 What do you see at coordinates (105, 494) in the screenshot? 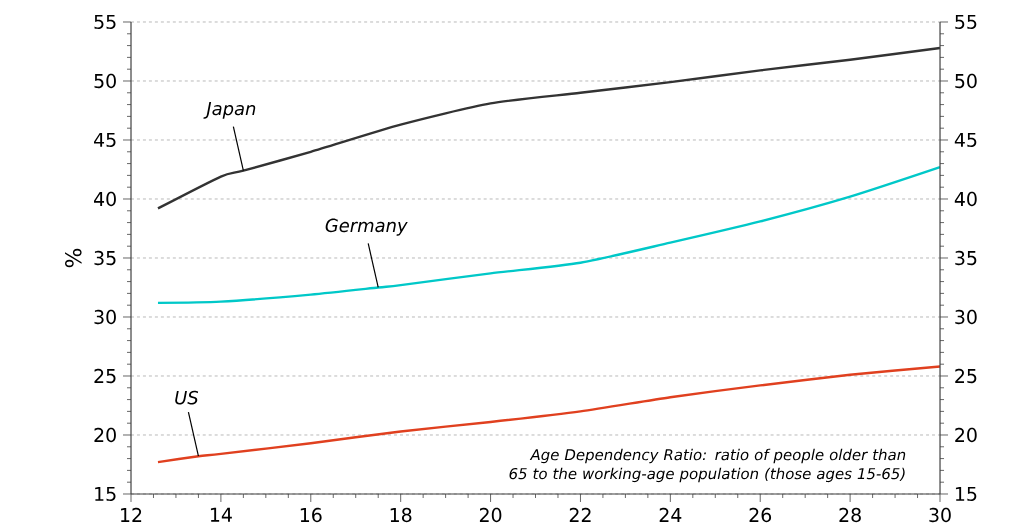
I see `y-tick-label: 15` at bounding box center [105, 494].